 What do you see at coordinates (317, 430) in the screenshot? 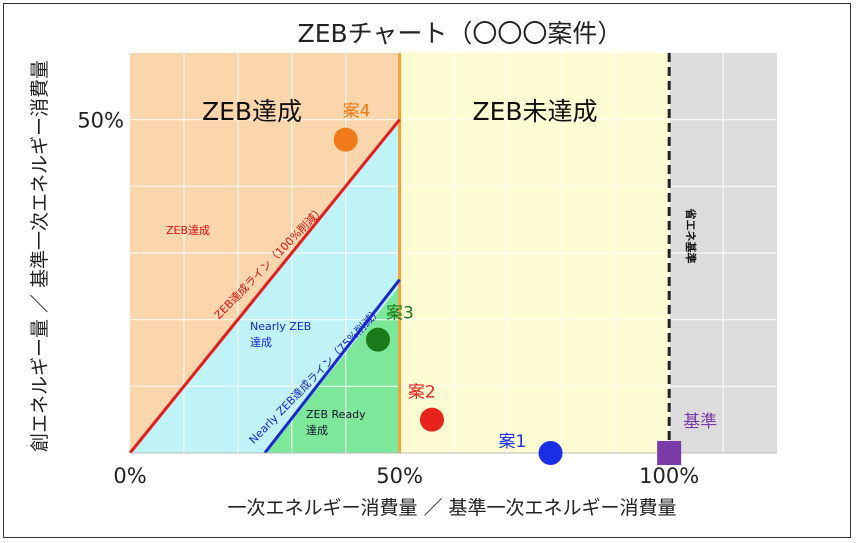
I see `region-label-zeb-ready-sub: 達成` at bounding box center [317, 430].